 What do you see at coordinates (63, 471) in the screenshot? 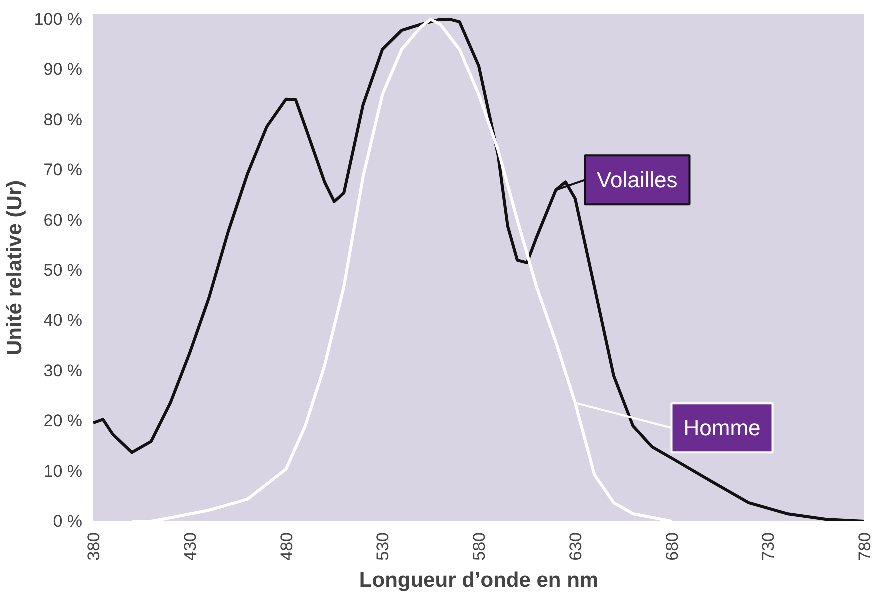
I see `y-tick-label: 10 %` at bounding box center [63, 471].